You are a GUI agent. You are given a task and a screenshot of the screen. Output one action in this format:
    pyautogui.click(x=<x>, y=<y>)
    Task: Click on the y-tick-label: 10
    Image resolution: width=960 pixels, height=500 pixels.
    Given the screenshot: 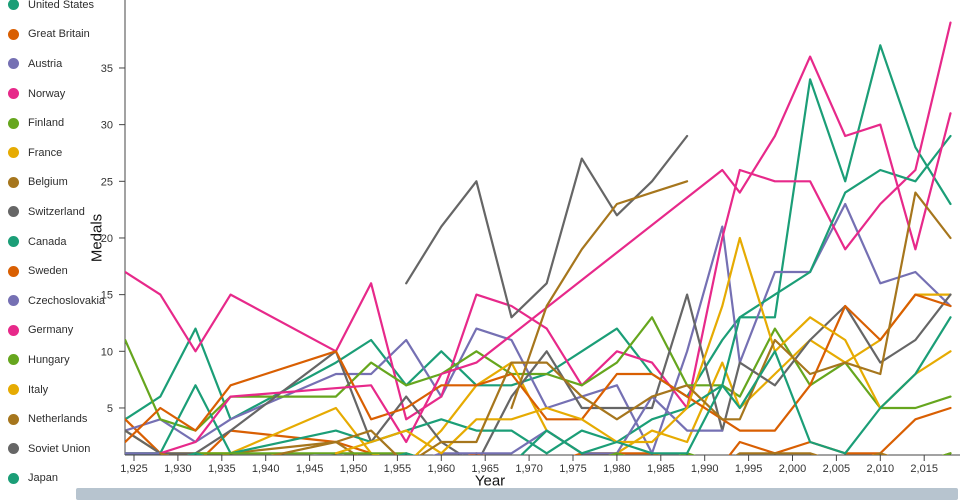 What is the action you would take?
    pyautogui.click(x=107, y=352)
    